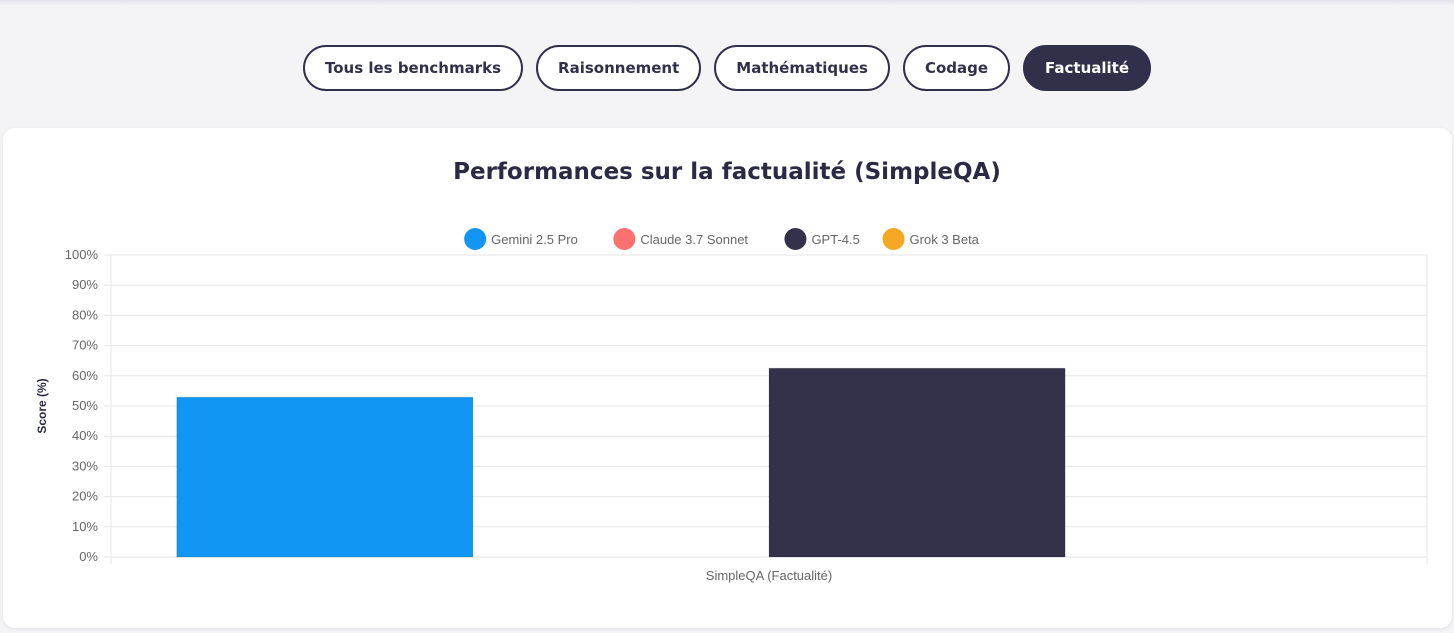 The image size is (1454, 633). I want to click on y-axis-title: Score (%), so click(42, 405).